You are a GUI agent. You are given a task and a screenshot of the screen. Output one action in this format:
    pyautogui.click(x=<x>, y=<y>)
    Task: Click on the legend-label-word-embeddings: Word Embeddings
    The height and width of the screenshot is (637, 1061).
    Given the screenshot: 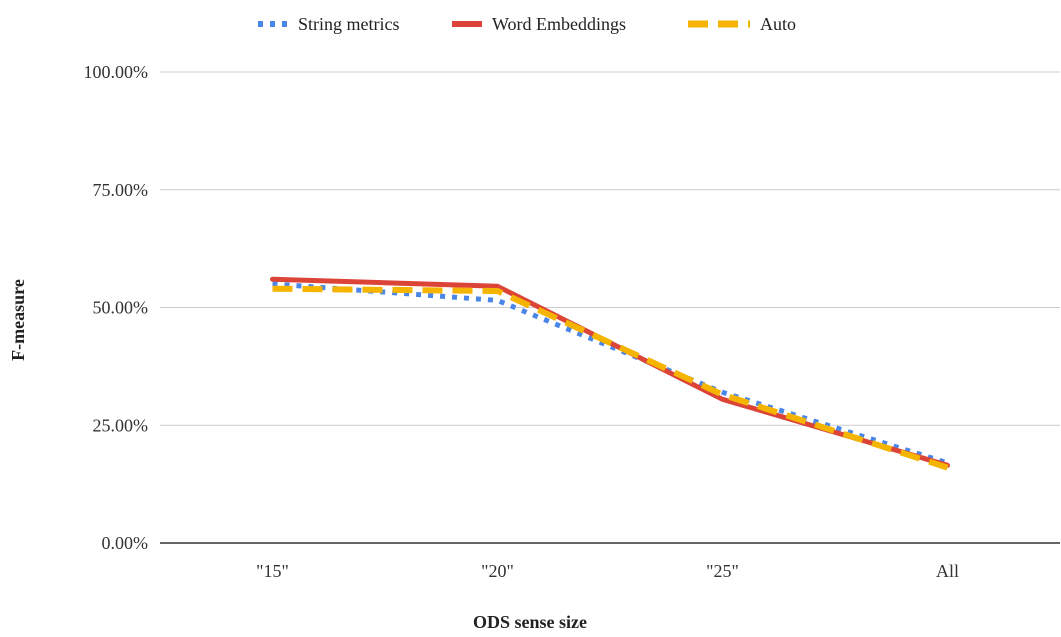 What is the action you would take?
    pyautogui.click(x=559, y=24)
    